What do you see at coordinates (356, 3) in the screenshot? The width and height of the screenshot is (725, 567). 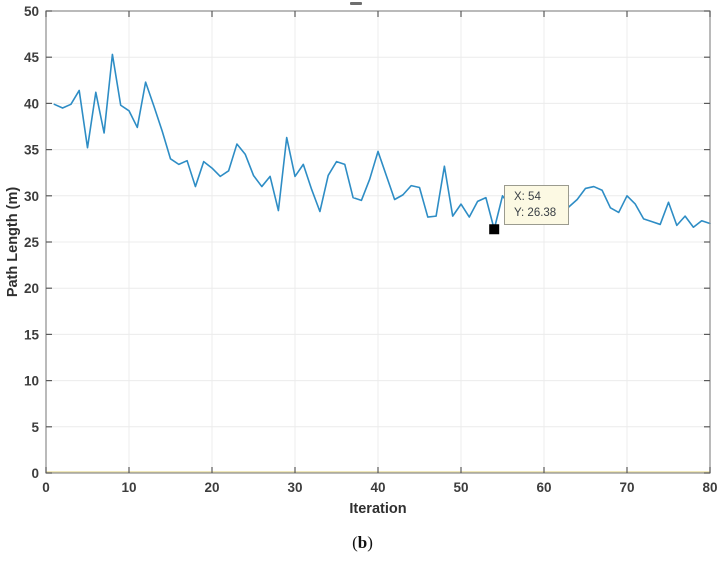 I see `title-placeholder-mark` at bounding box center [356, 3].